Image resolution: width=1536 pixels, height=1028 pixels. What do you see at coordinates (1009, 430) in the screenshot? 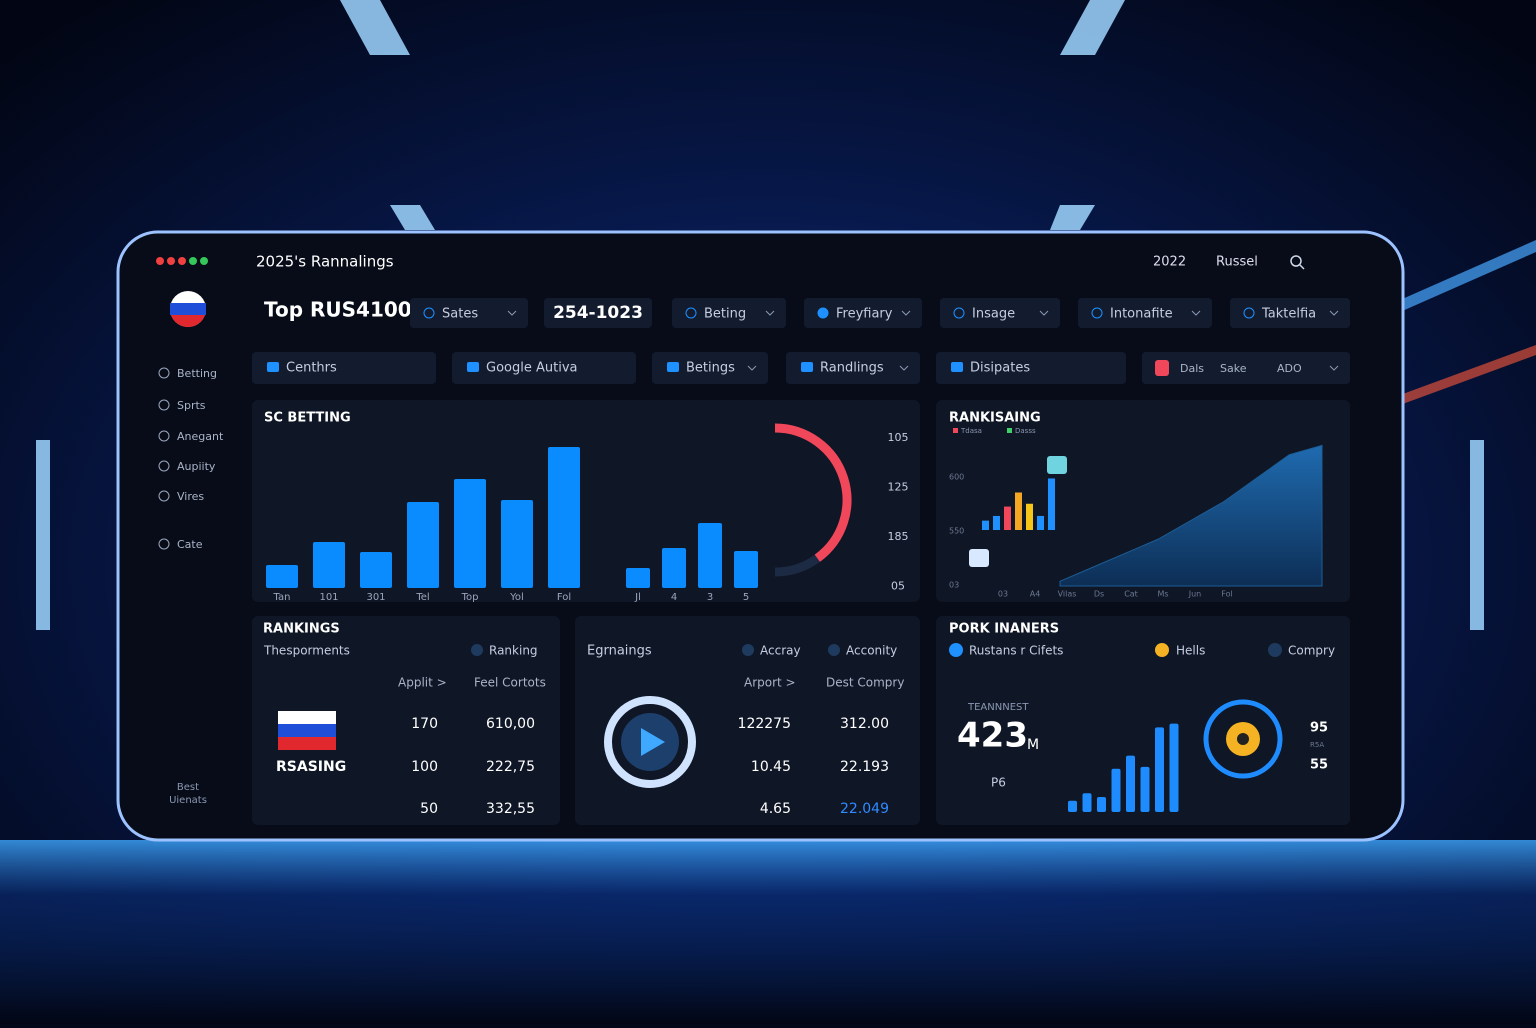
I see `legend-swatch` at bounding box center [1009, 430].